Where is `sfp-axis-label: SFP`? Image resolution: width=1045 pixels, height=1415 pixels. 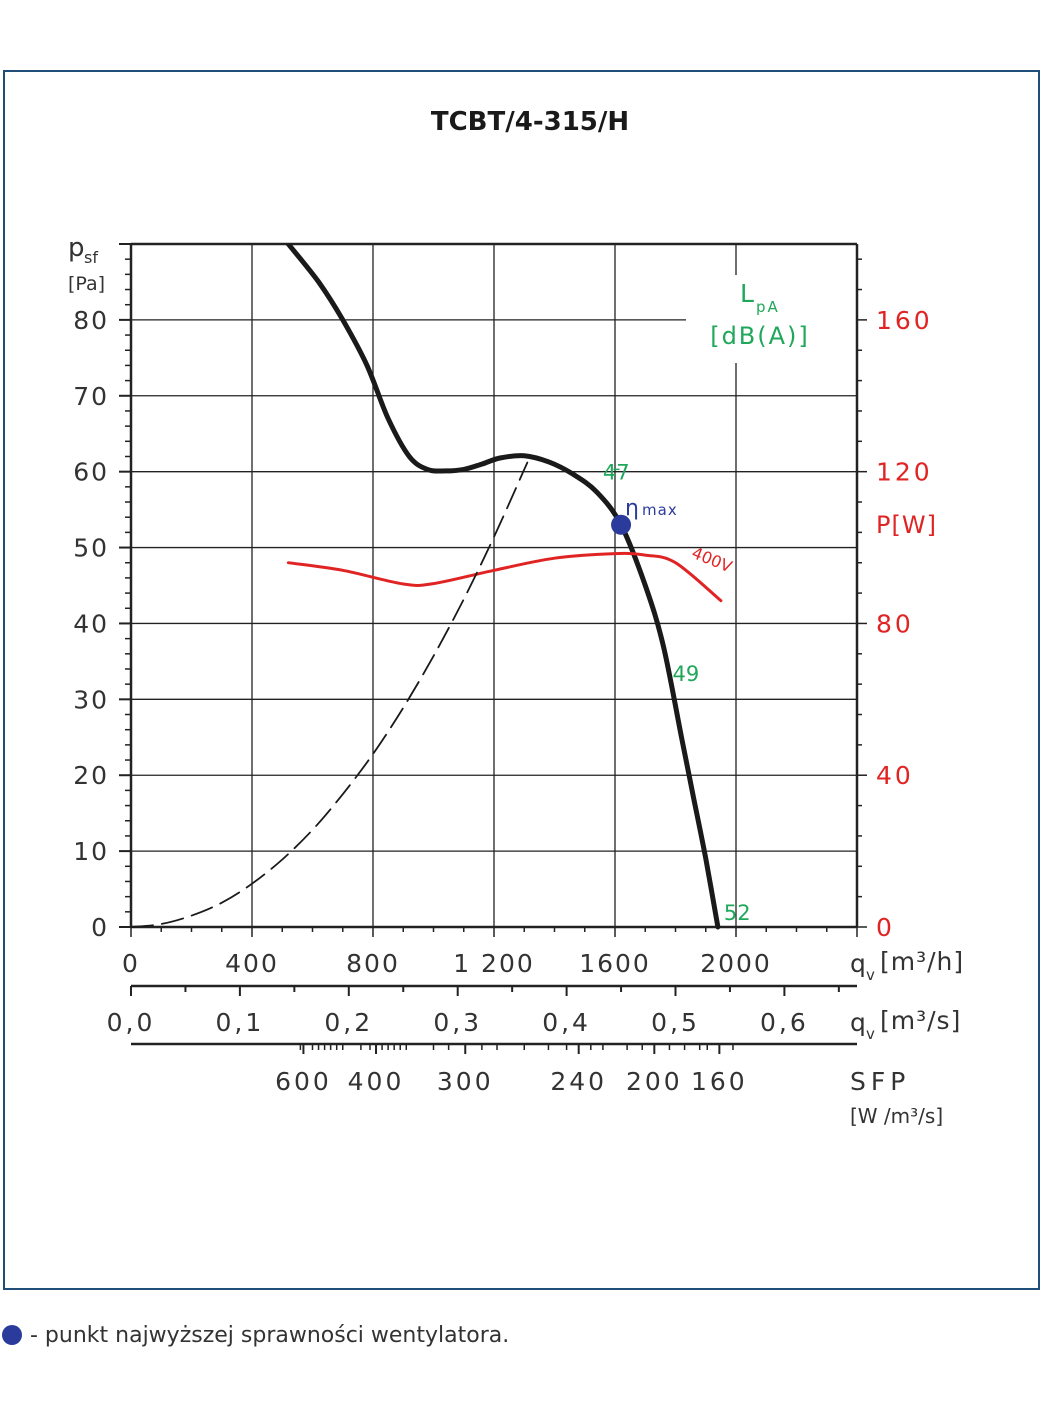
sfp-axis-label: SFP is located at coordinates (880, 1081).